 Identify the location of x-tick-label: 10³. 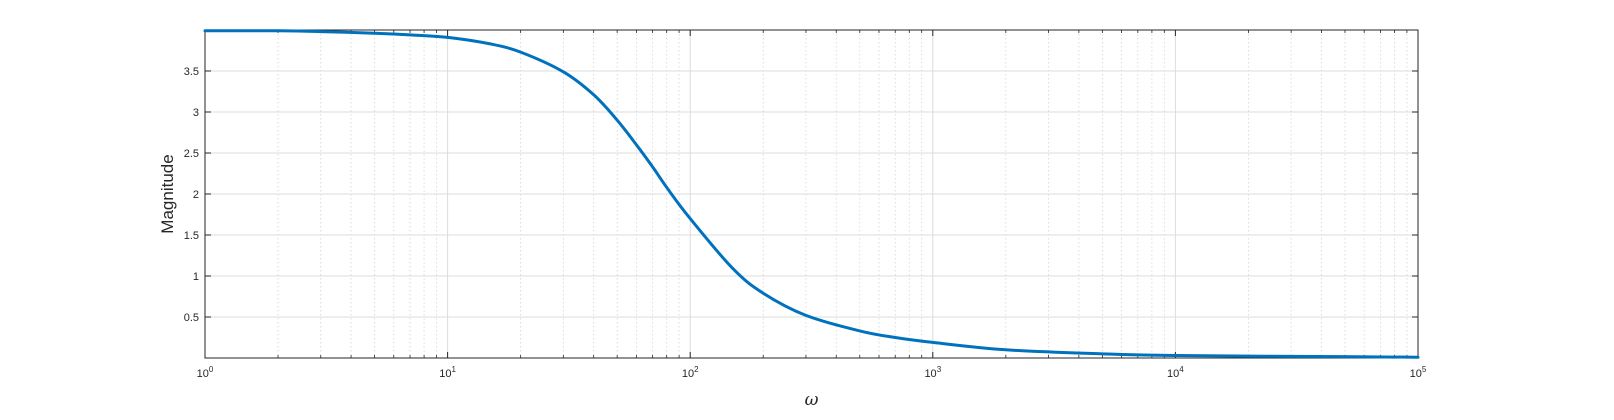
(932, 372).